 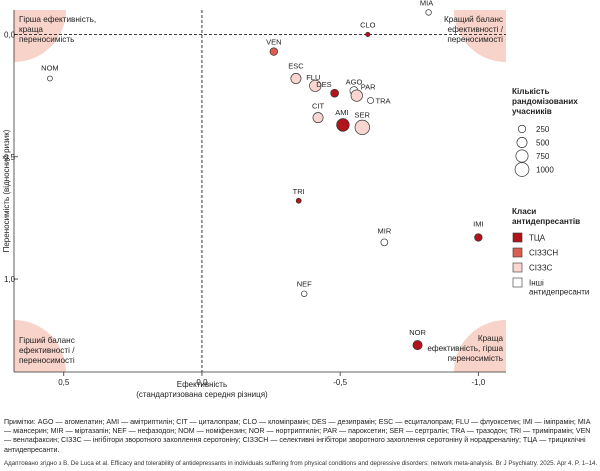 I want to click on point-cit, so click(x=318, y=118).